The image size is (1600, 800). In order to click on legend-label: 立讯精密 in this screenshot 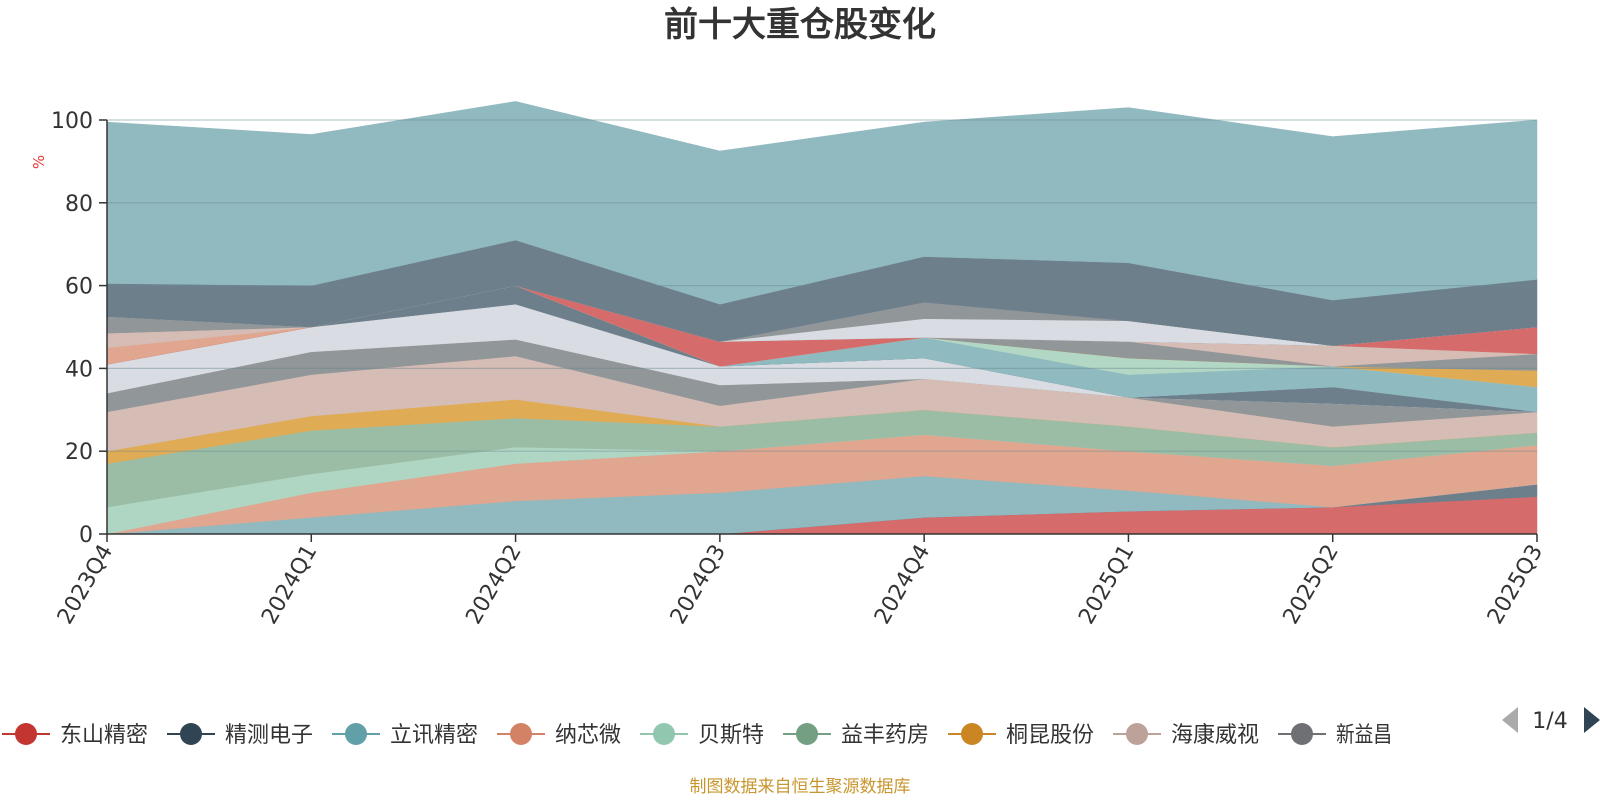, I will do `click(434, 735)`.